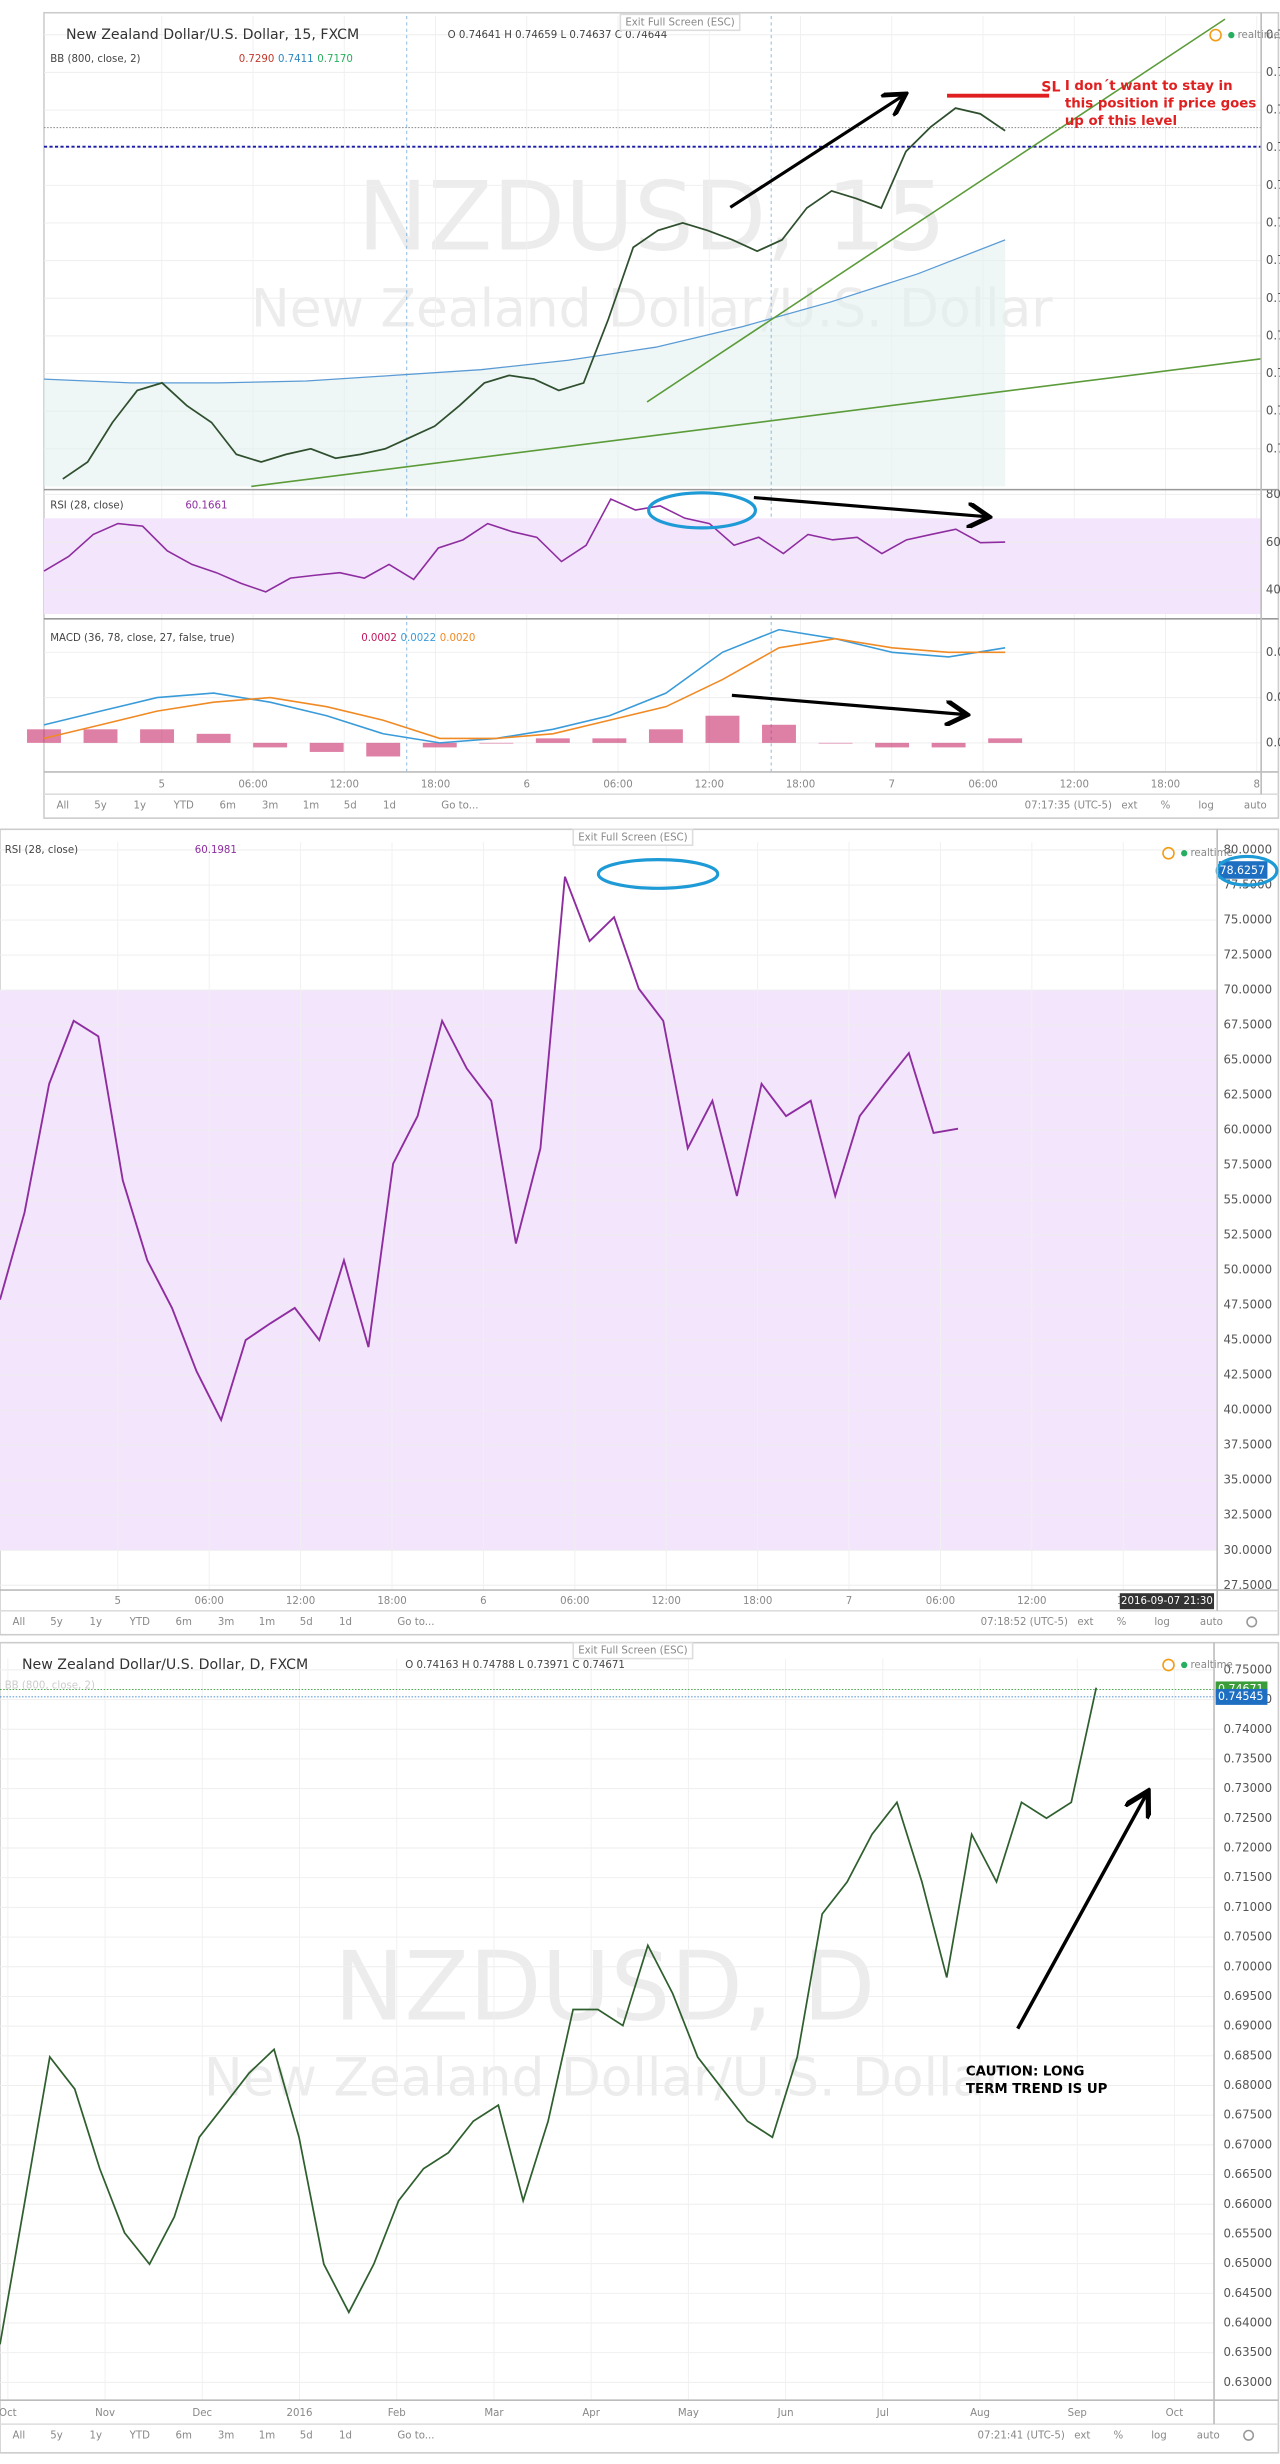  I want to click on y-tick-label: 42.5000, so click(1247, 1375).